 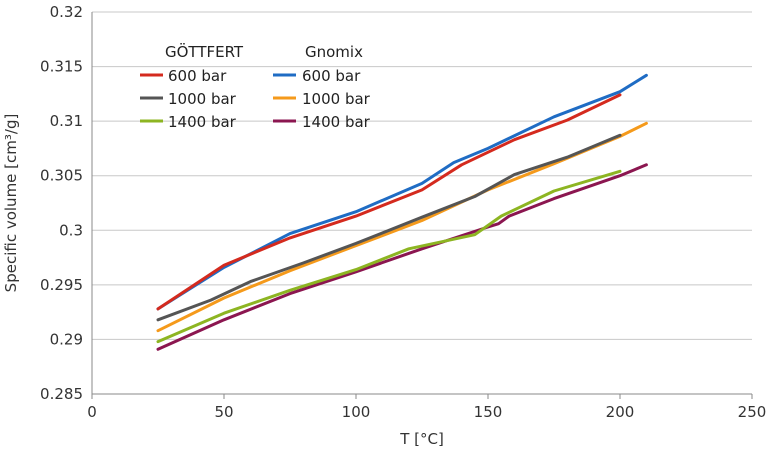 What do you see at coordinates (92, 412) in the screenshot?
I see `x-tick-label-0: 0` at bounding box center [92, 412].